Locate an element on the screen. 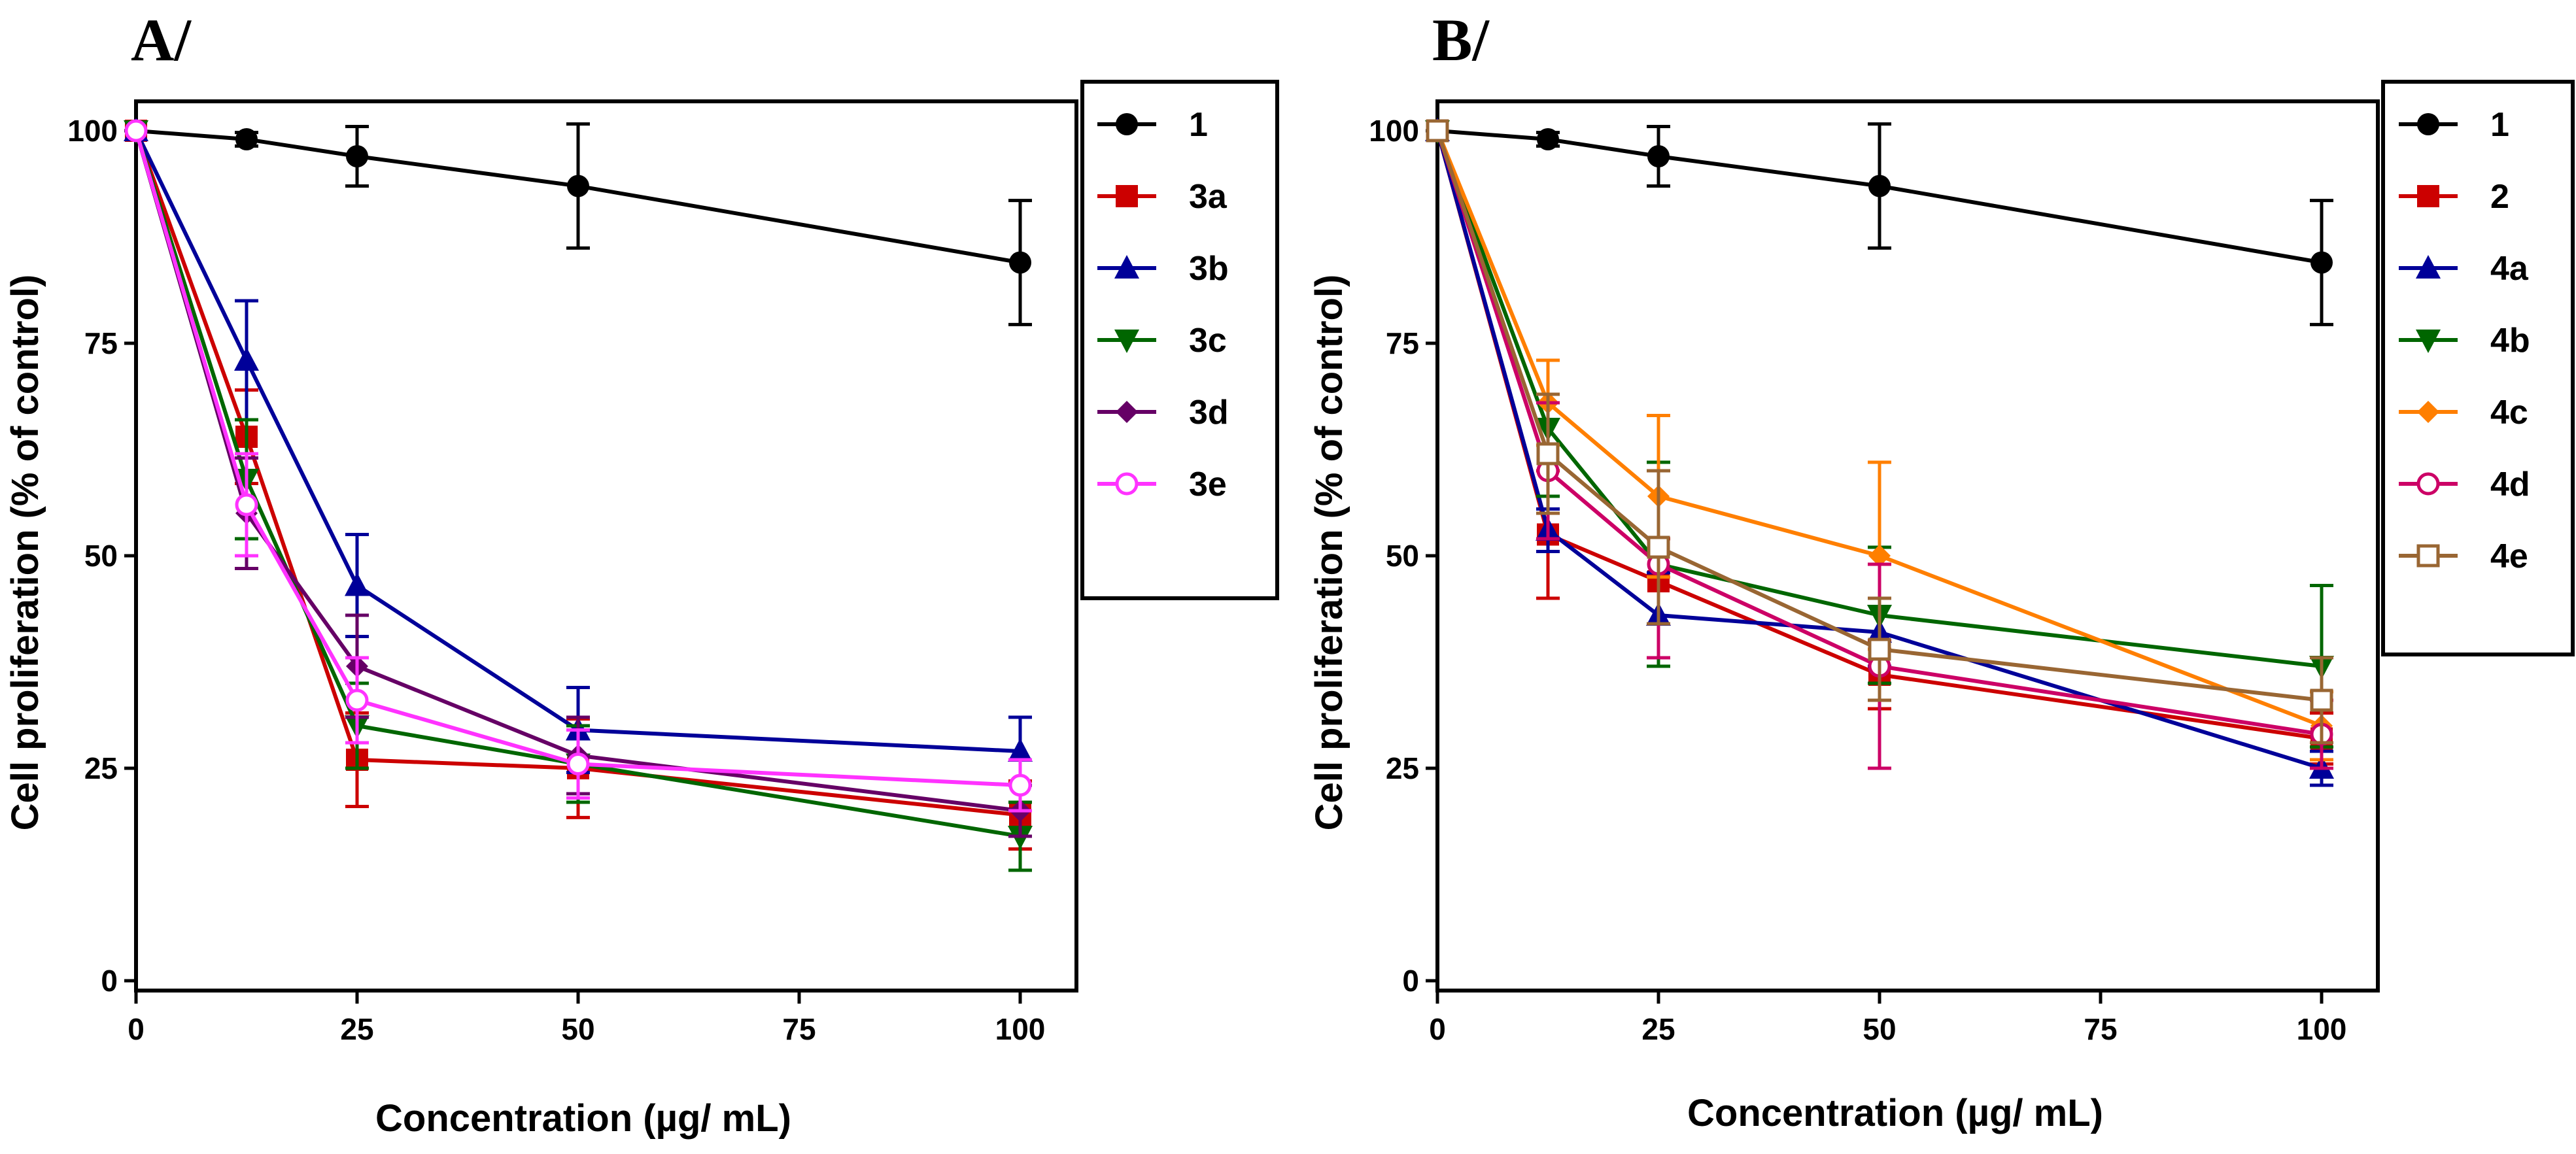 The width and height of the screenshot is (2576, 1154). panel-b-y-tick-label: 25 is located at coordinates (1403, 768).